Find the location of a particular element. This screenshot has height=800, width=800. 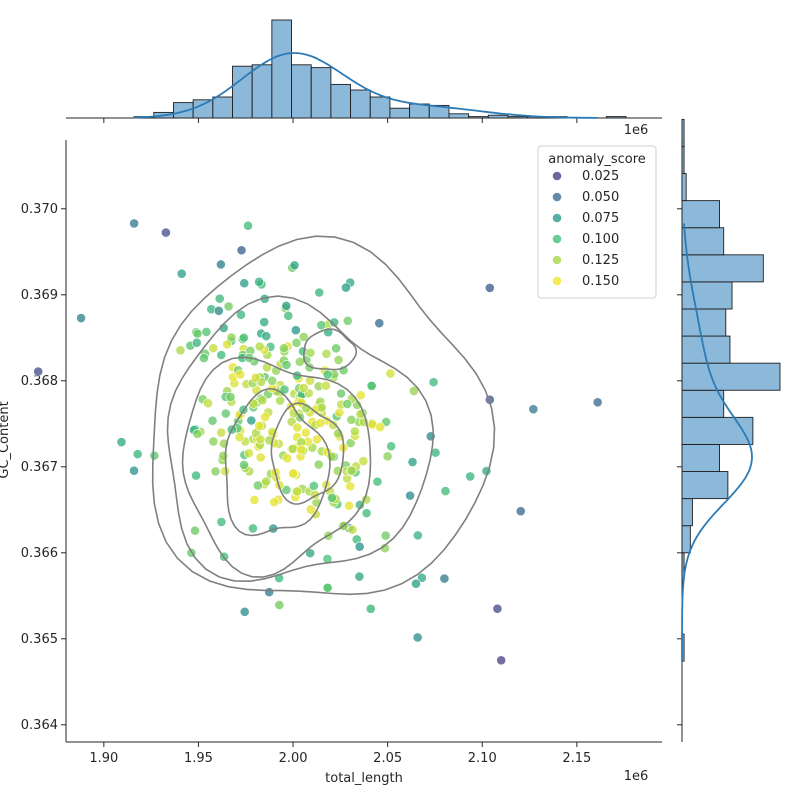

x-tick-label: 2.15 is located at coordinates (576, 758).